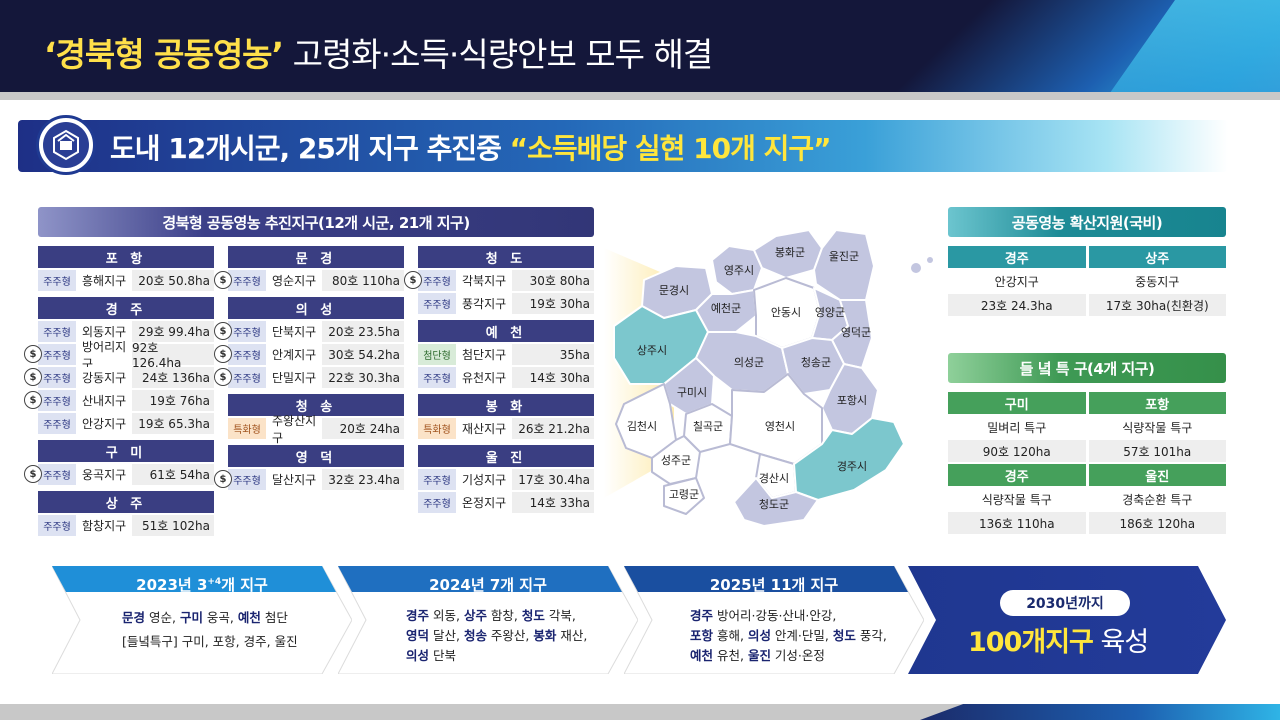  Describe the element at coordinates (830, 312) in the screenshot. I see `map-label: 영양군` at that location.